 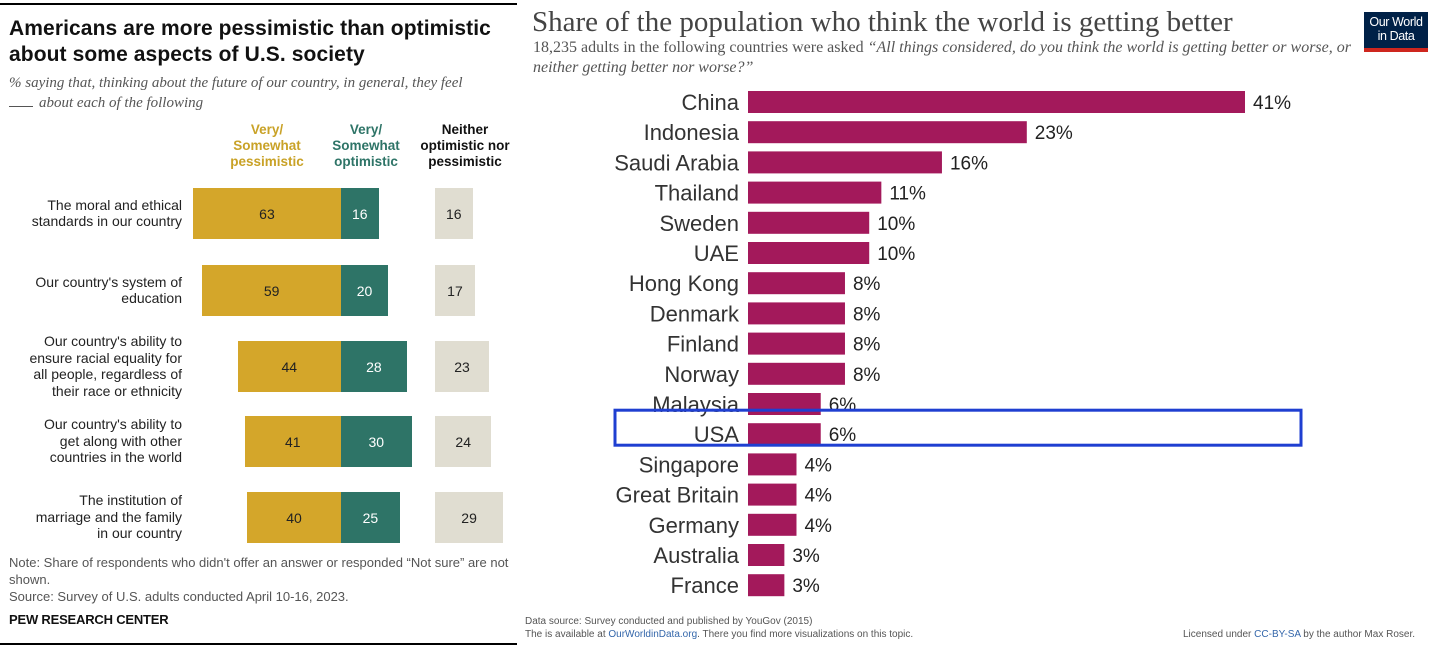 I want to click on top-rule, so click(x=258, y=4).